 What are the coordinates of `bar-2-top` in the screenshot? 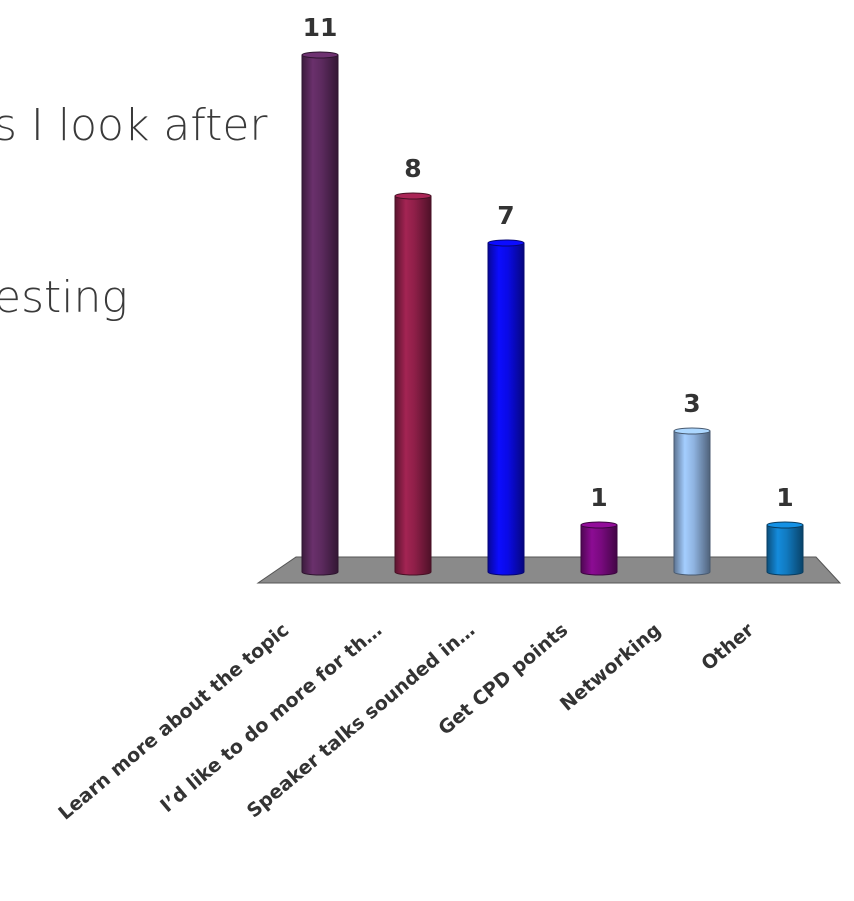 It's located at (413, 196).